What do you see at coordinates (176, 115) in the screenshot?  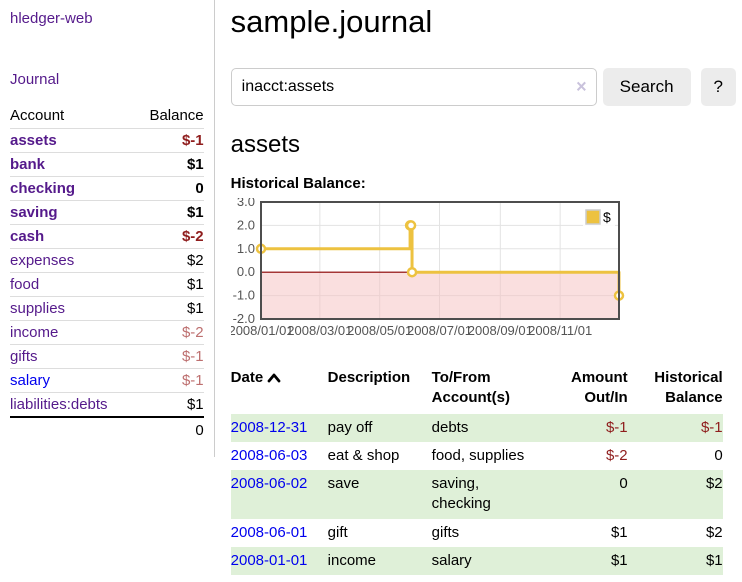 I see `balance-column-header: Balance` at bounding box center [176, 115].